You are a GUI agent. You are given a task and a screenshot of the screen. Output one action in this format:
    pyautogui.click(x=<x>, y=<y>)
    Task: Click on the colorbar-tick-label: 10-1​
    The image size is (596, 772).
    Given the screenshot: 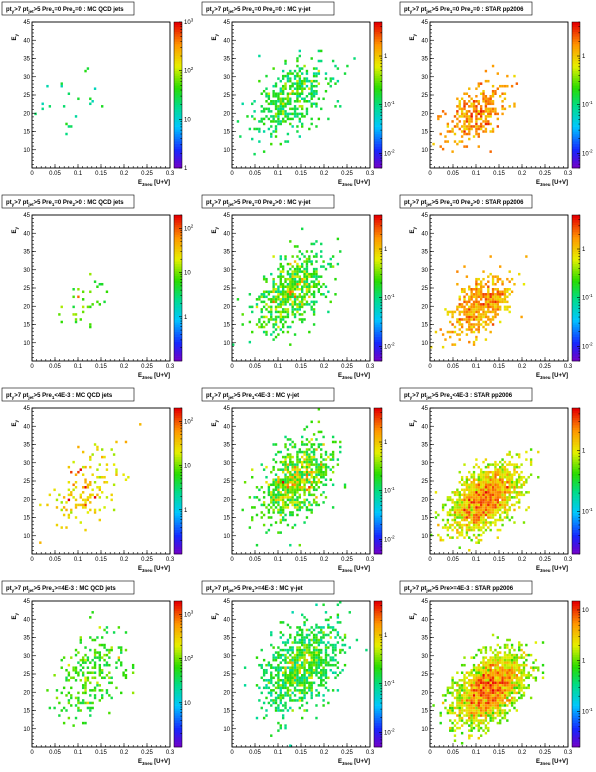 What is the action you would take?
    pyautogui.click(x=587, y=104)
    